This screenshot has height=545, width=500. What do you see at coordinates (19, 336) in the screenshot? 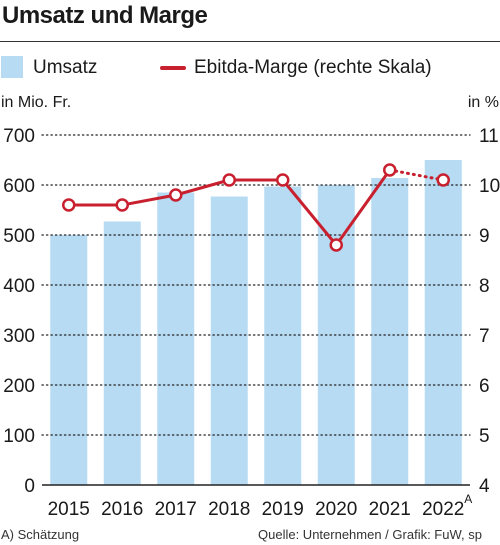
I see `y-left-tick-300: 300` at bounding box center [19, 336].